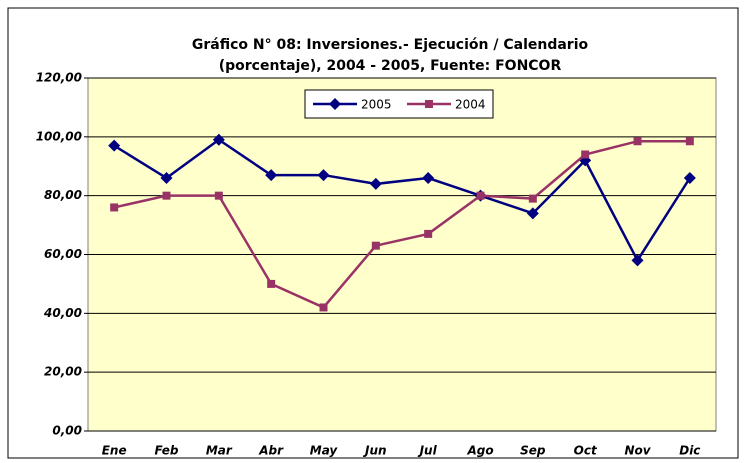 The width and height of the screenshot is (746, 463). Describe the element at coordinates (470, 105) in the screenshot. I see `legend-label: 2004` at that location.